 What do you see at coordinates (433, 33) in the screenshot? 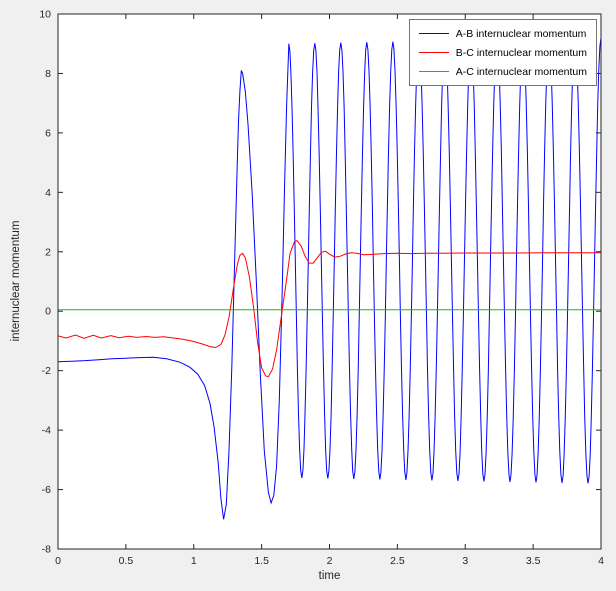
I see `legend-line-sample-blue` at bounding box center [433, 33].